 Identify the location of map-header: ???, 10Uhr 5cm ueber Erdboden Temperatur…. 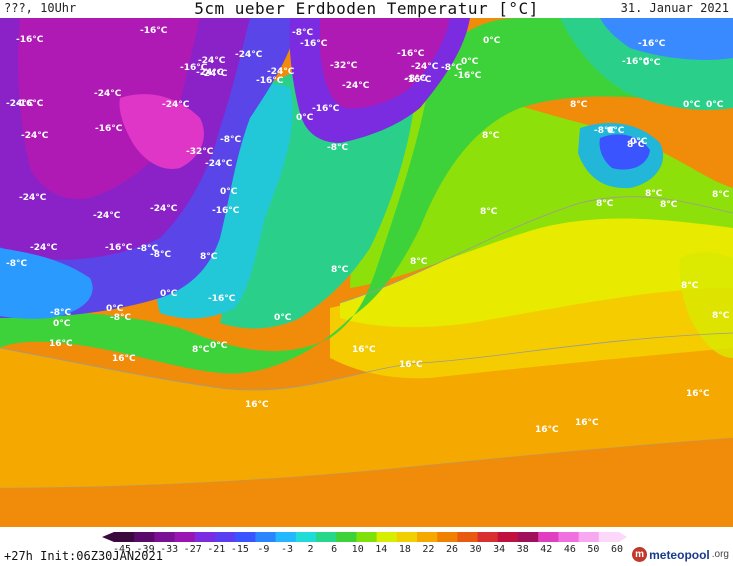
(366, 9).